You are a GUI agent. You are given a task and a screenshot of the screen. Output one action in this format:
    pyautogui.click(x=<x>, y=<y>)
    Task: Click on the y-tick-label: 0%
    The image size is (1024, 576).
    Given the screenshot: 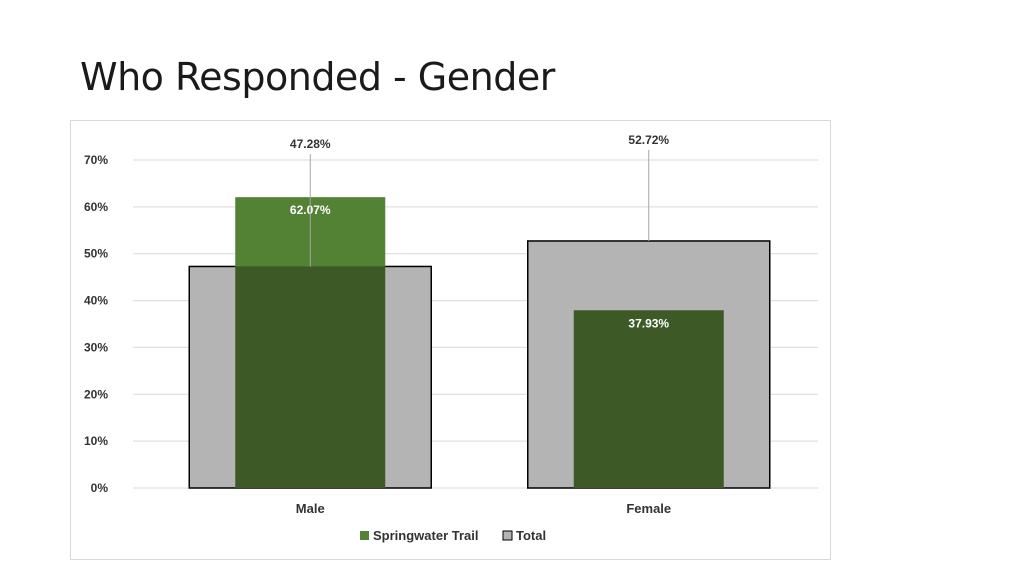 What is the action you would take?
    pyautogui.click(x=100, y=488)
    